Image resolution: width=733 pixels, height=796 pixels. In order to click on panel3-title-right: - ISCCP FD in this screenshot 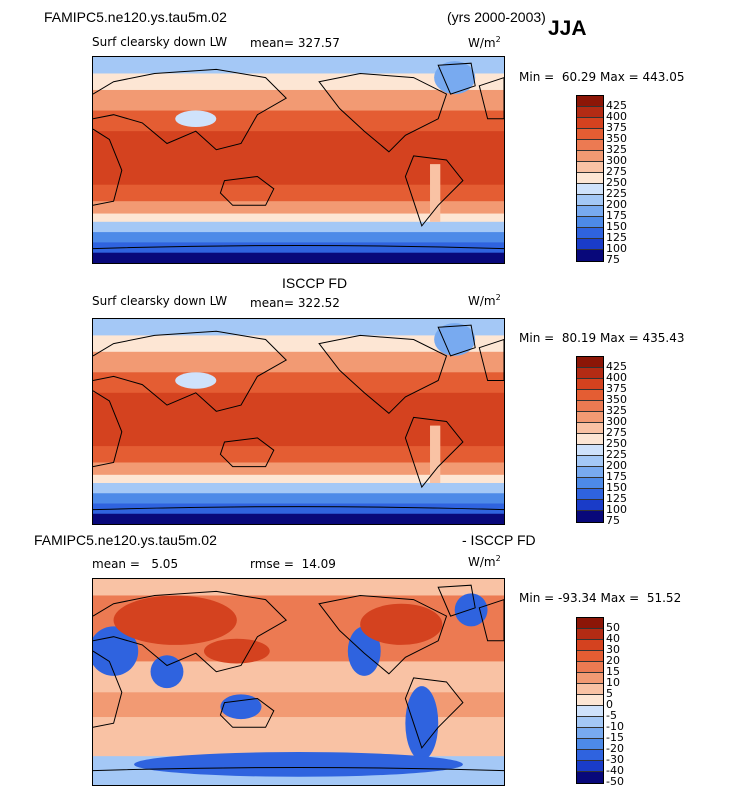, I will do `click(499, 540)`.